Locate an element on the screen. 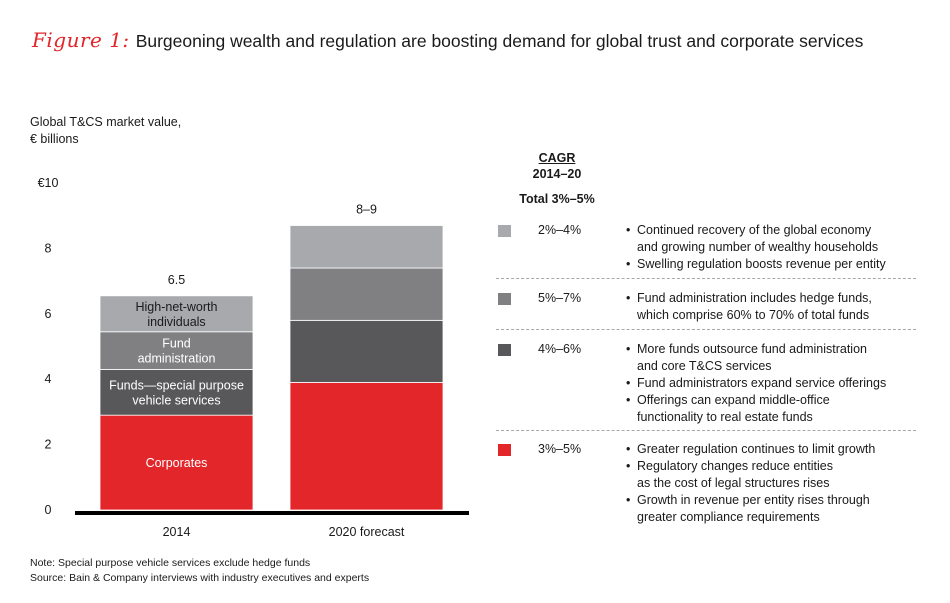  bar-segment-fund-administration is located at coordinates (366, 294).